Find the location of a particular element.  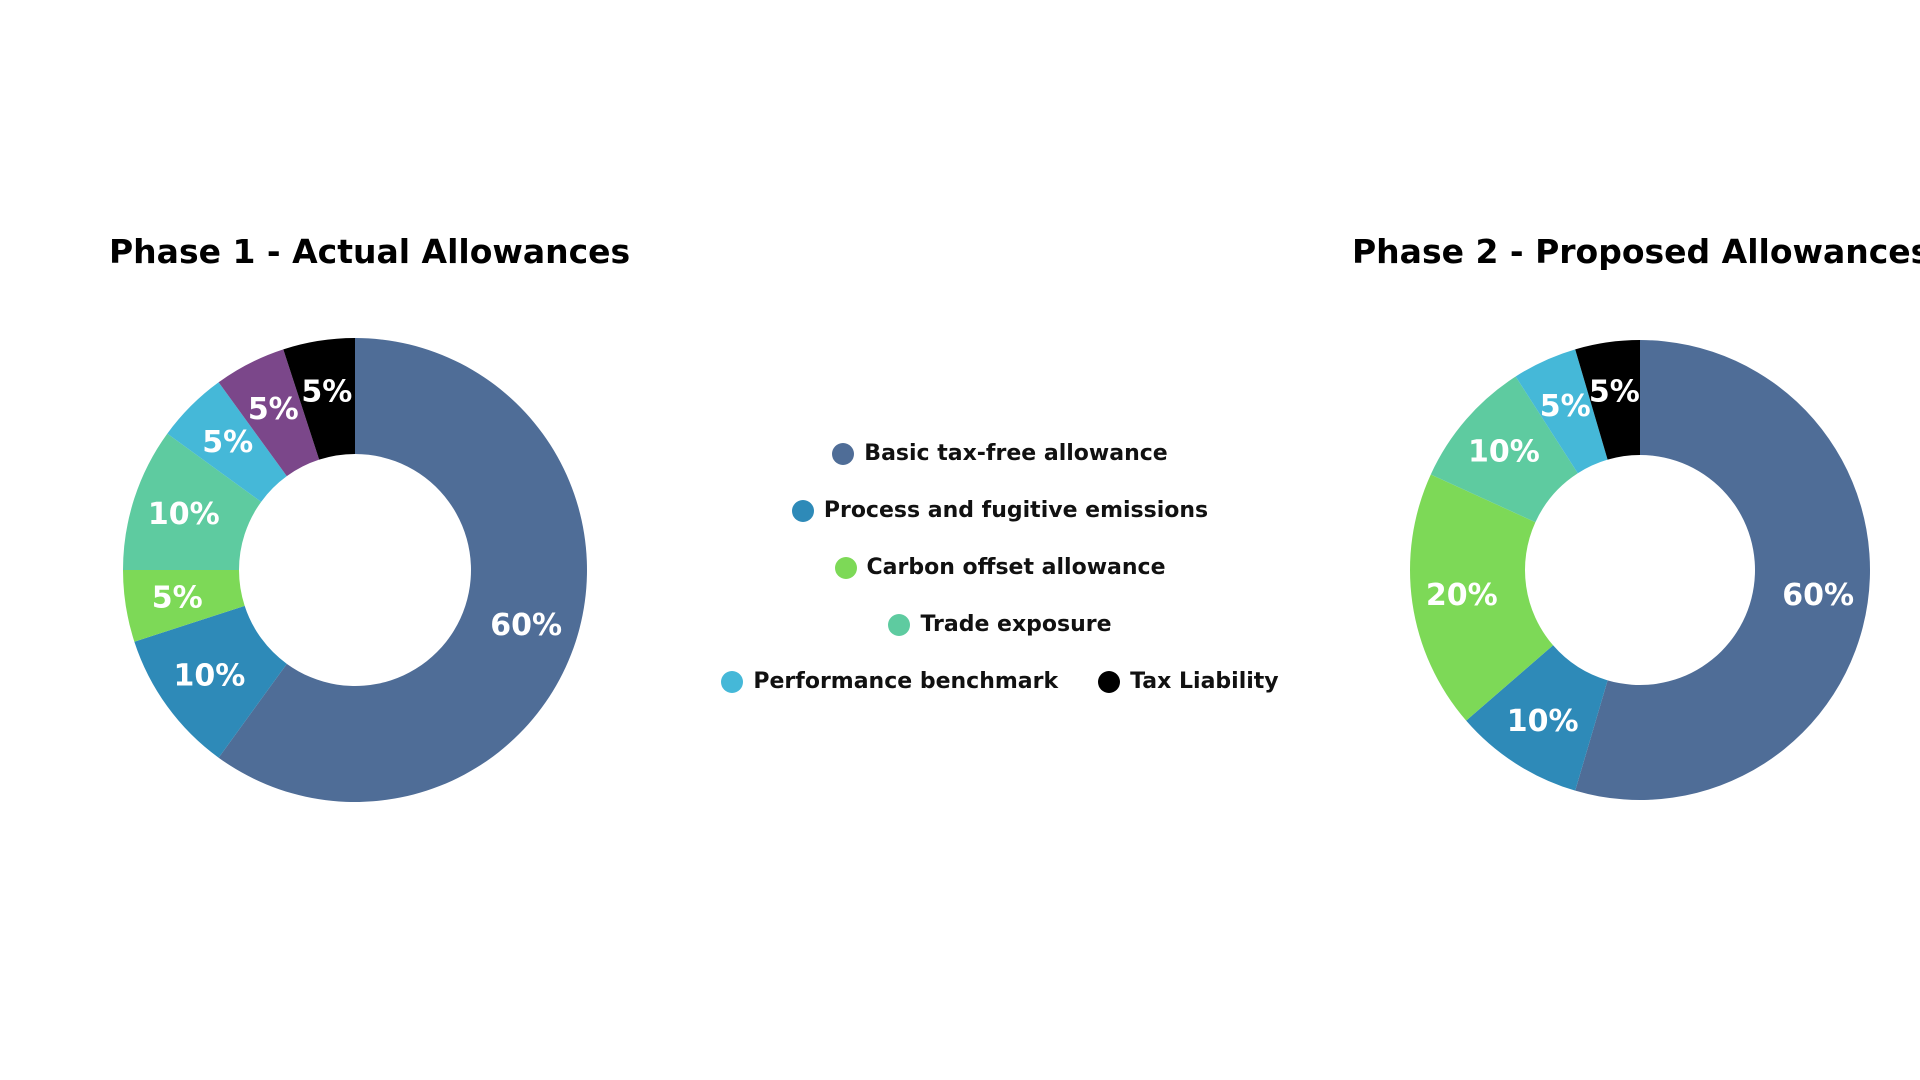

legend-row: Performance benchmark Tax Liability is located at coordinates (1000, 681).